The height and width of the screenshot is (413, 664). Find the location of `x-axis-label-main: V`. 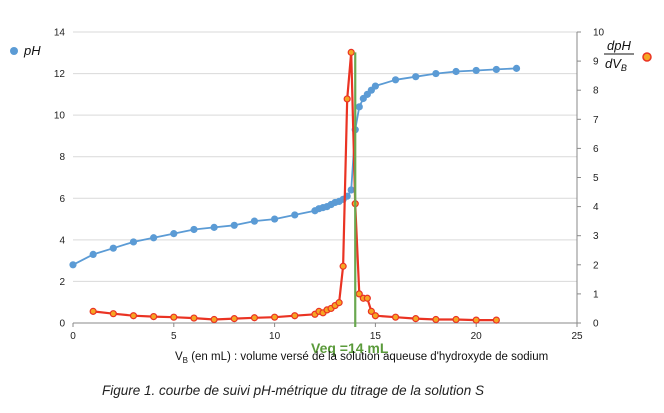

x-axis-label-main: V is located at coordinates (179, 357).